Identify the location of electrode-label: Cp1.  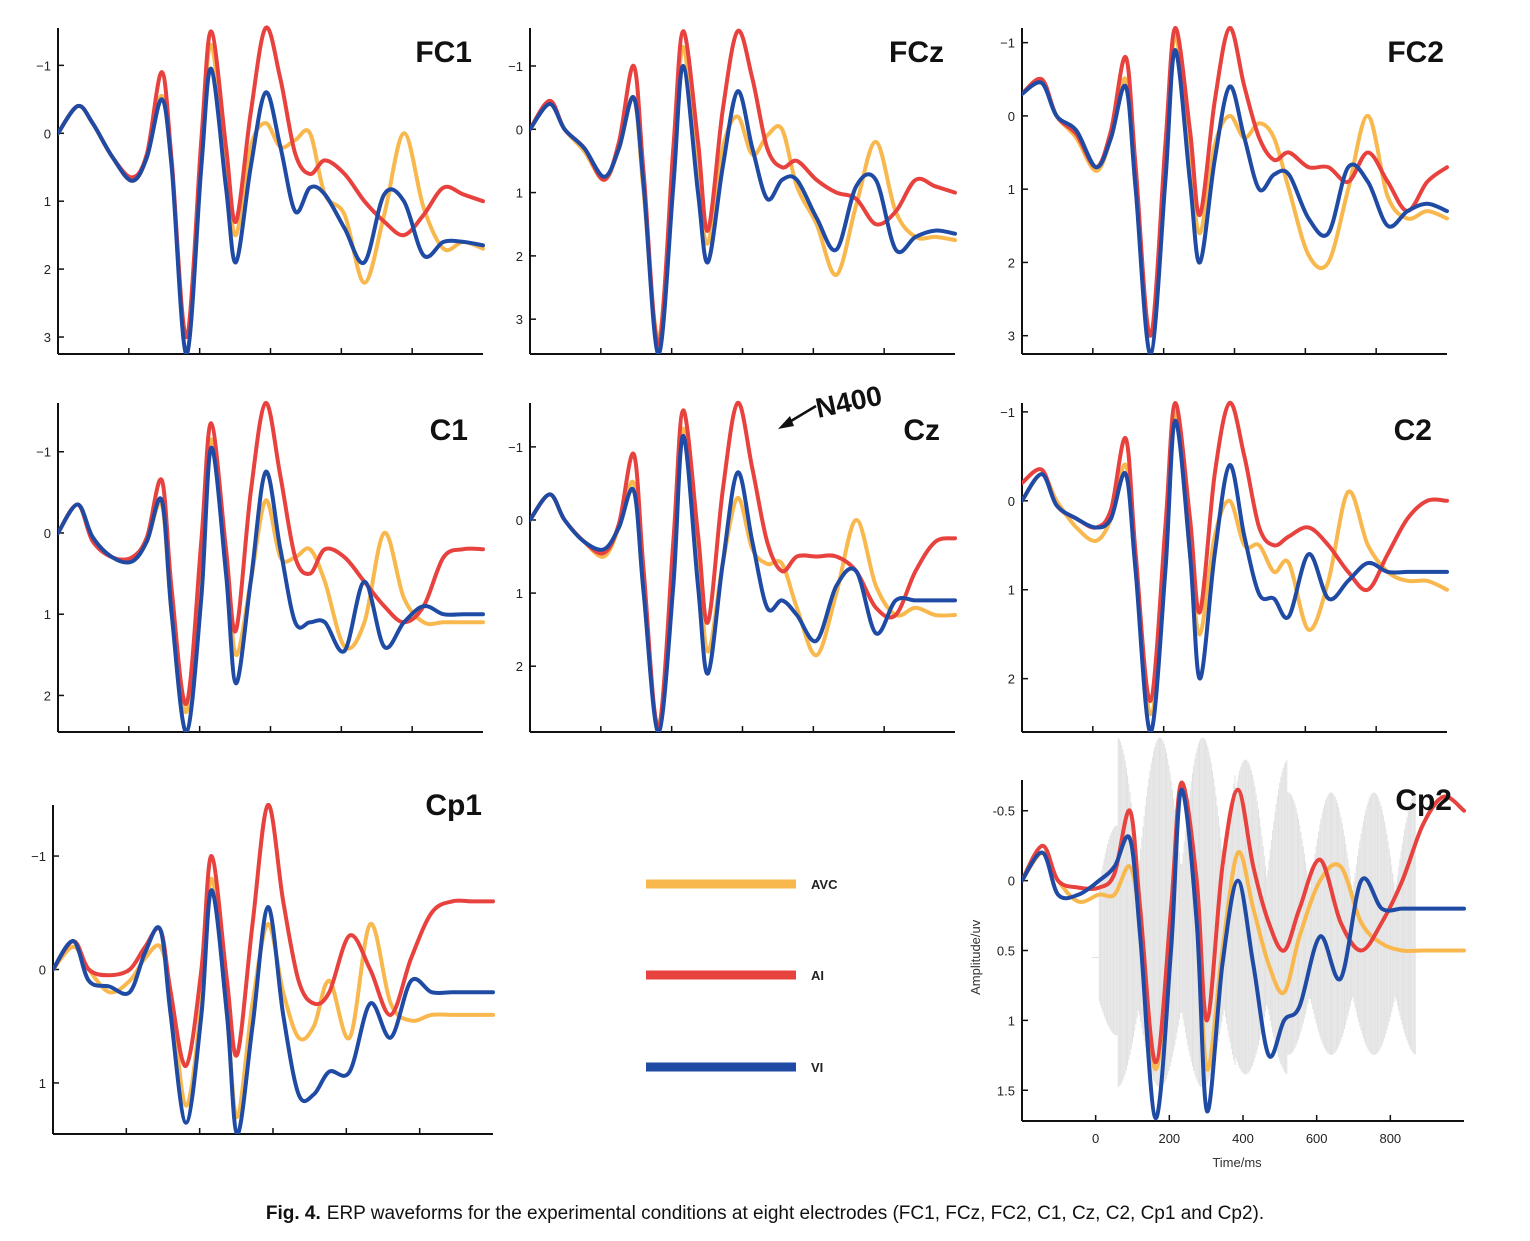
(453, 805).